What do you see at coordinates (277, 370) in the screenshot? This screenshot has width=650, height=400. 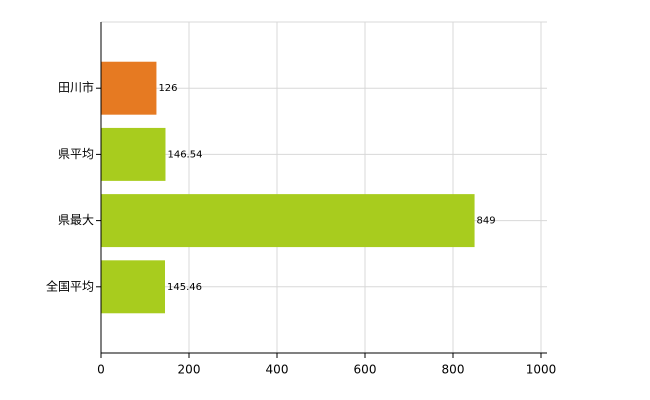 I see `x-tick-label: 400` at bounding box center [277, 370].